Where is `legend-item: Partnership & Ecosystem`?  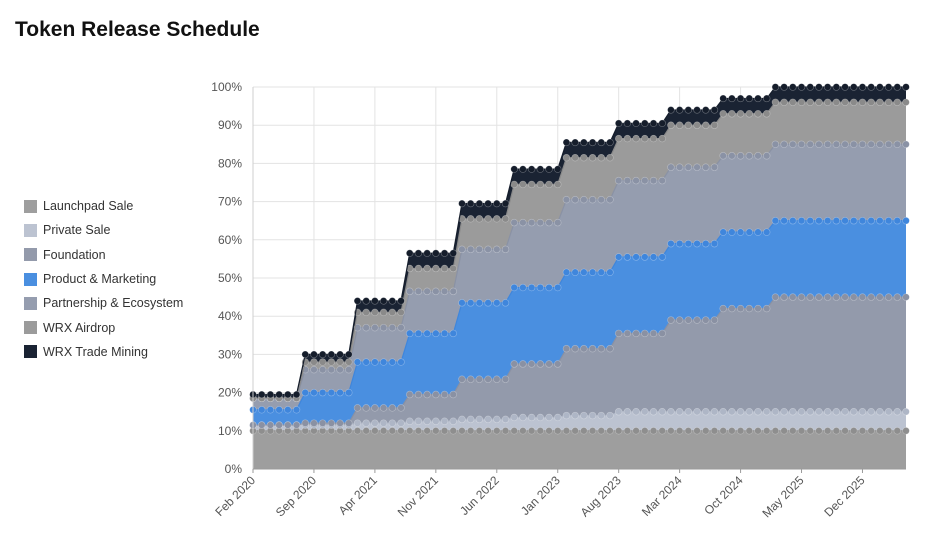
legend-item: Partnership & Ecosystem is located at coordinates (103, 303).